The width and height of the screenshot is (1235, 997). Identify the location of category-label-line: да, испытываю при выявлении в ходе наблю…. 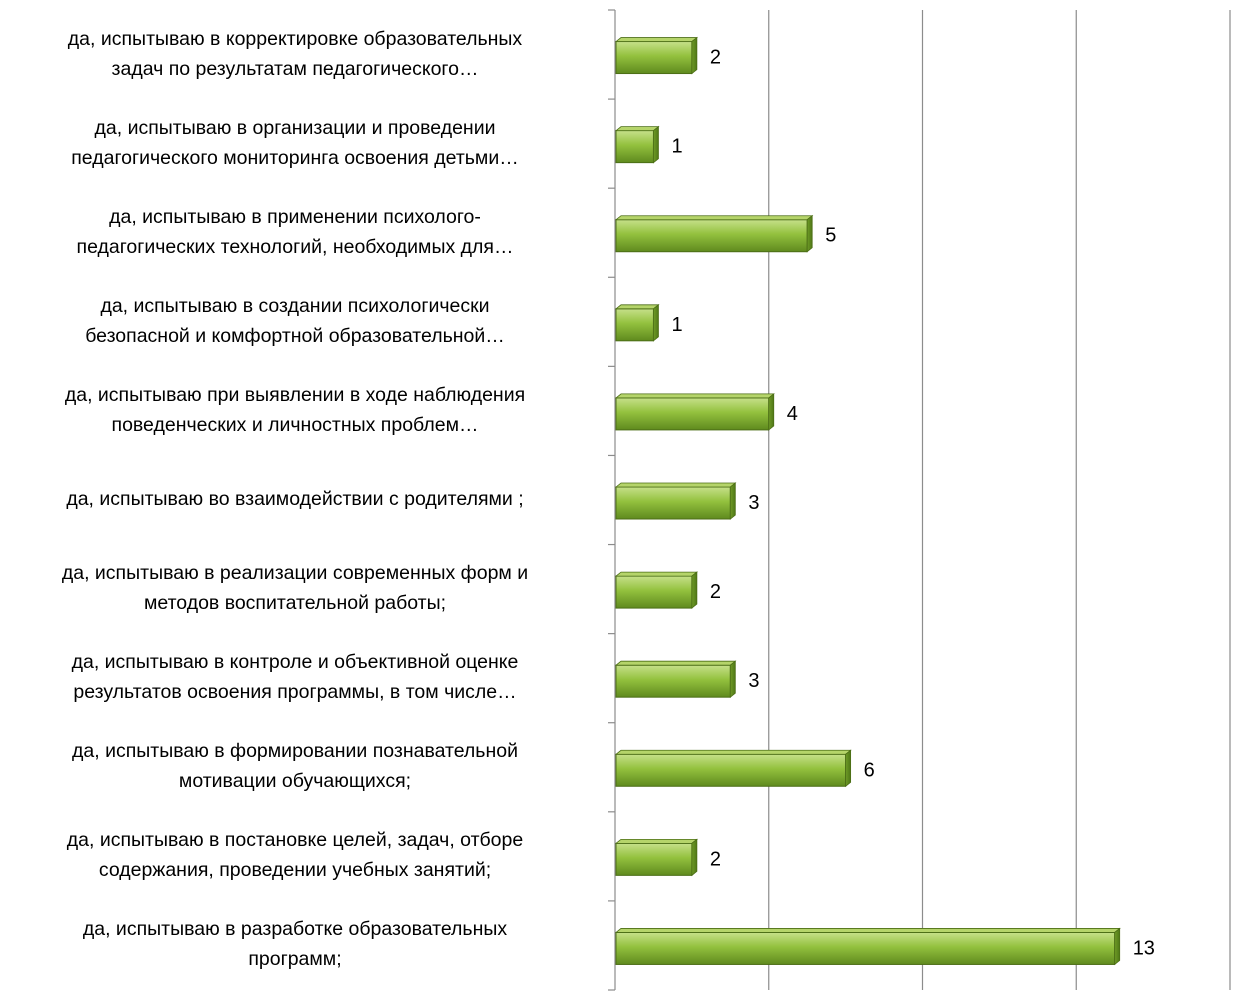
(295, 394).